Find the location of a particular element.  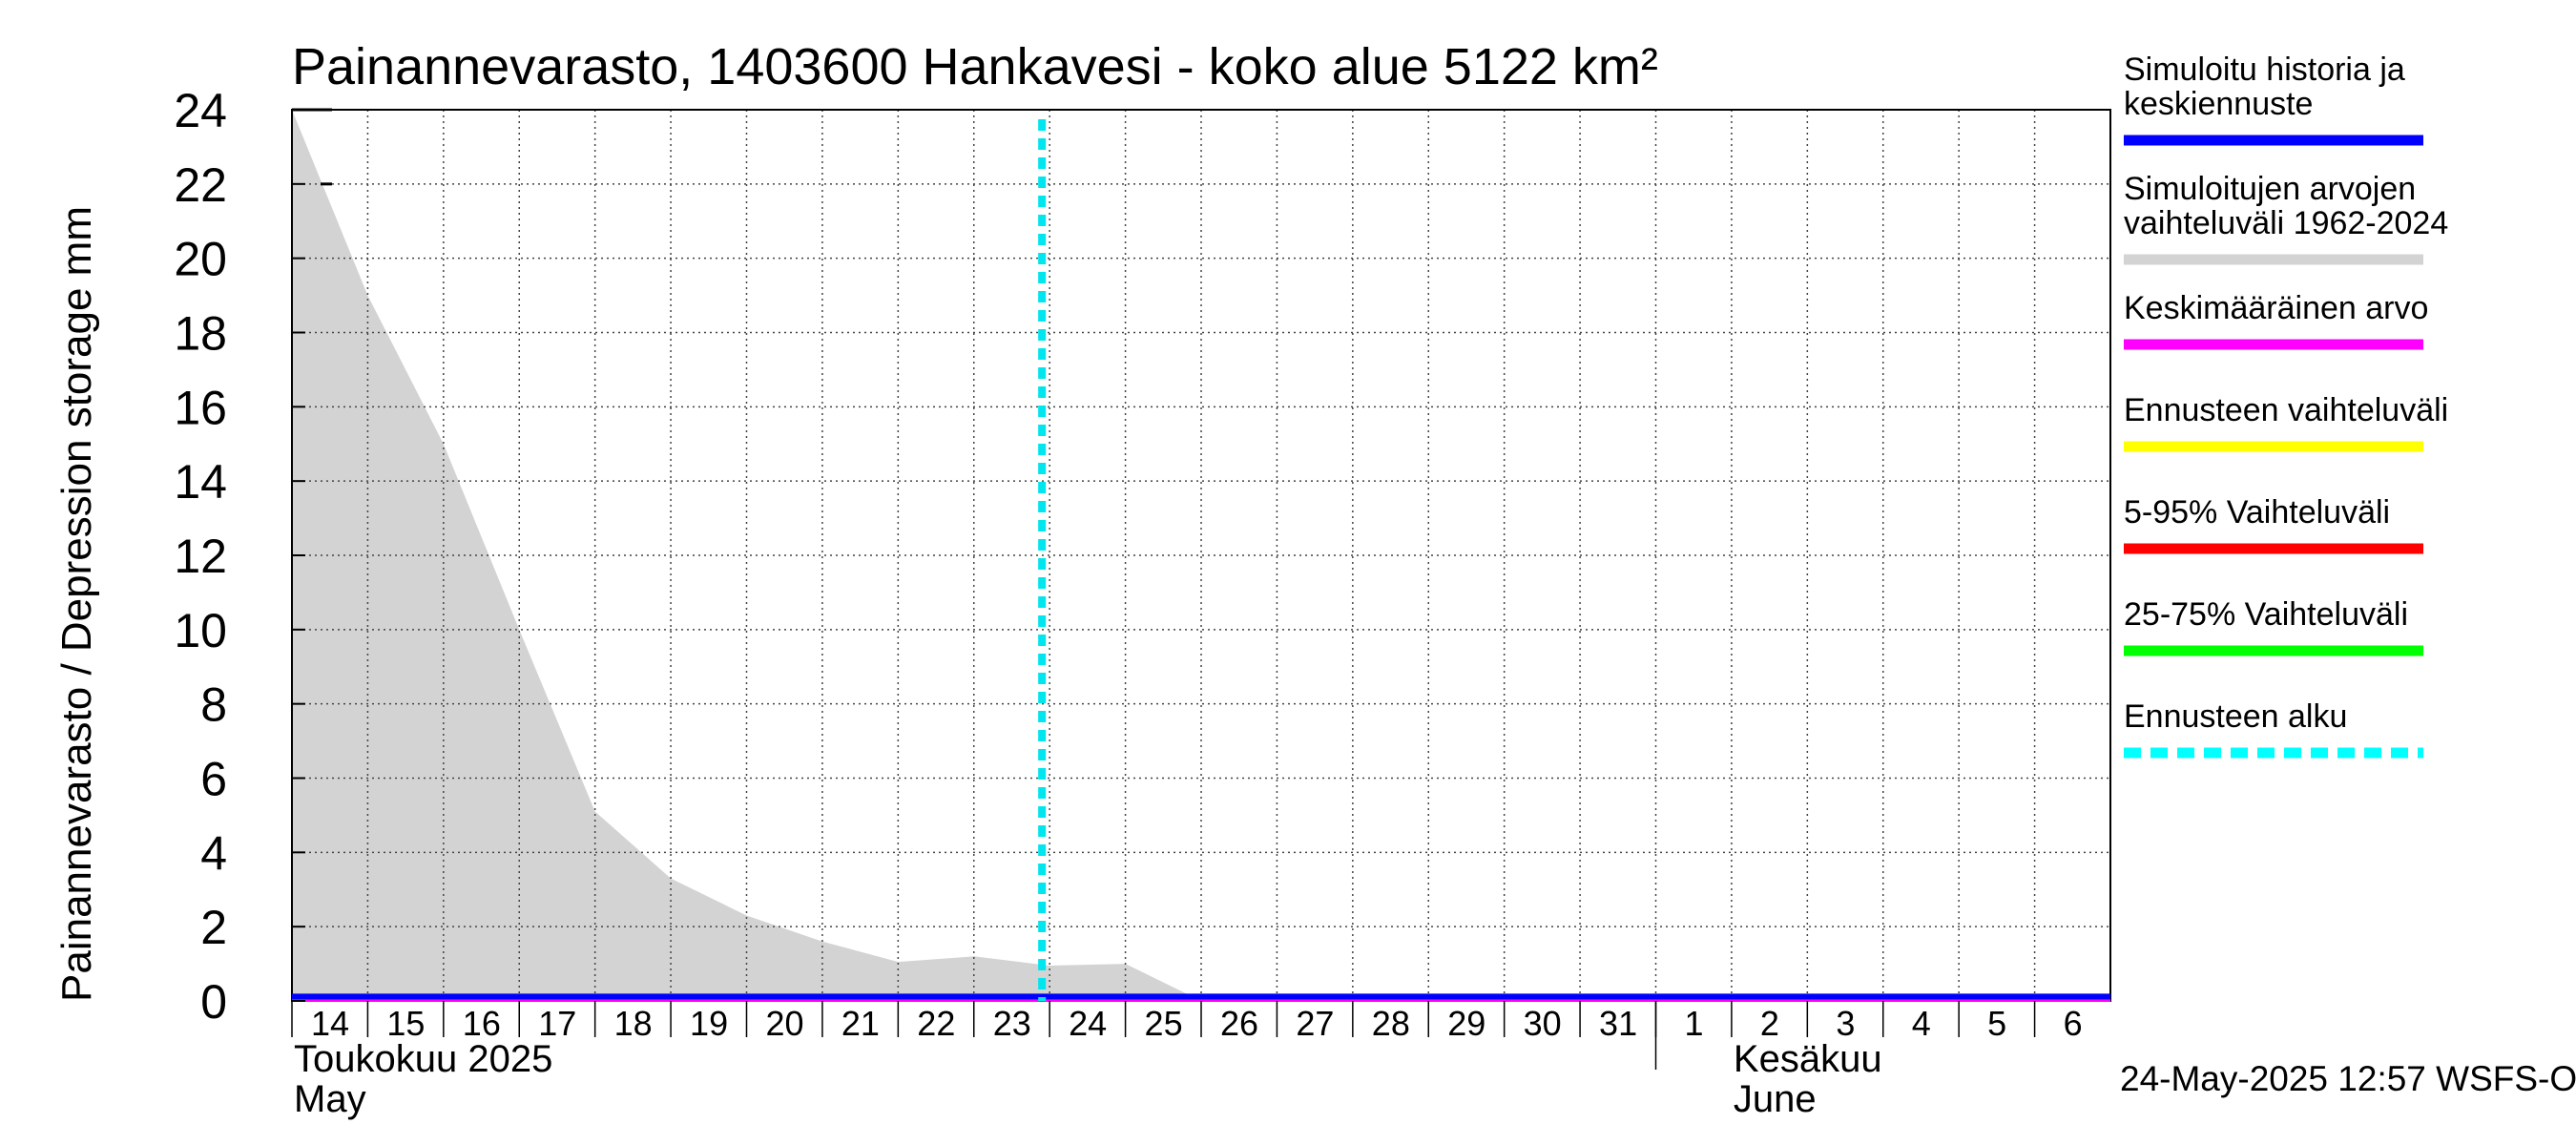

legend-item: 25-75% Vaihteluväli is located at coordinates (2273, 626).